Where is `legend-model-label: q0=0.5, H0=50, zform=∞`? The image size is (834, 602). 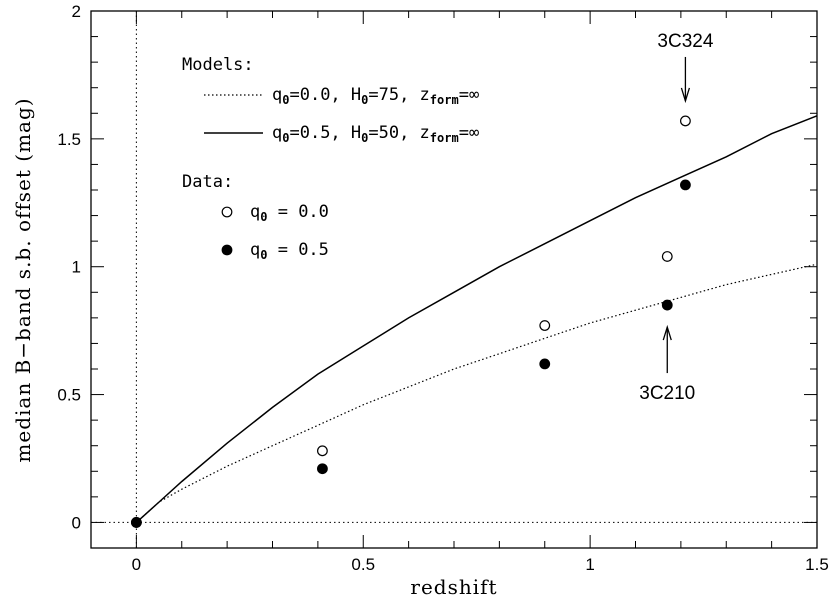 legend-model-label: q0=0.5, H0=50, zform=∞ is located at coordinates (375, 134).